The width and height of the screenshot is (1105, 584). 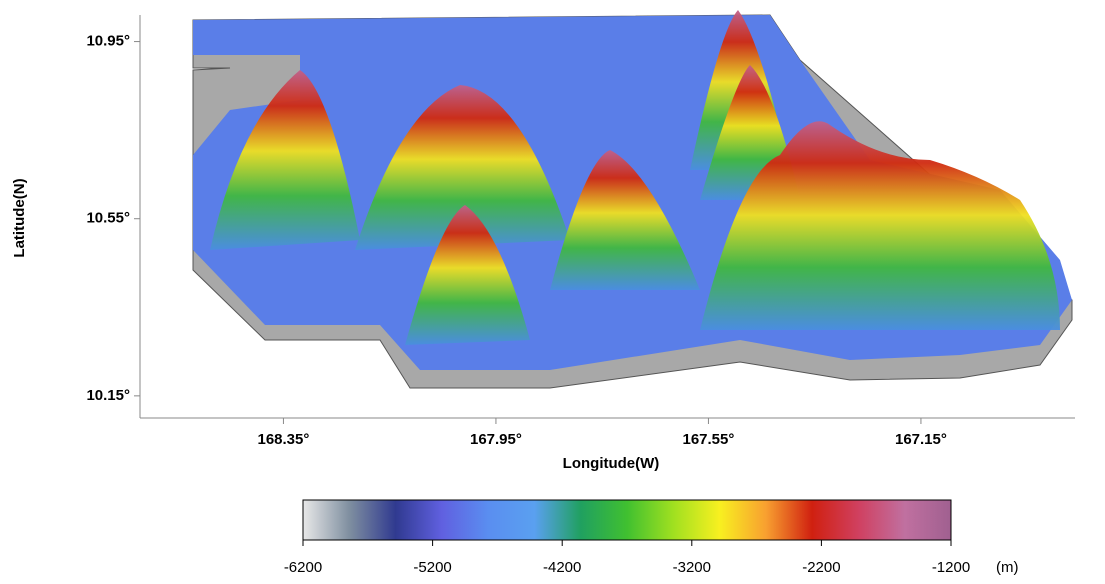 I want to click on colorbar-tick-label: -2200, so click(x=821, y=567).